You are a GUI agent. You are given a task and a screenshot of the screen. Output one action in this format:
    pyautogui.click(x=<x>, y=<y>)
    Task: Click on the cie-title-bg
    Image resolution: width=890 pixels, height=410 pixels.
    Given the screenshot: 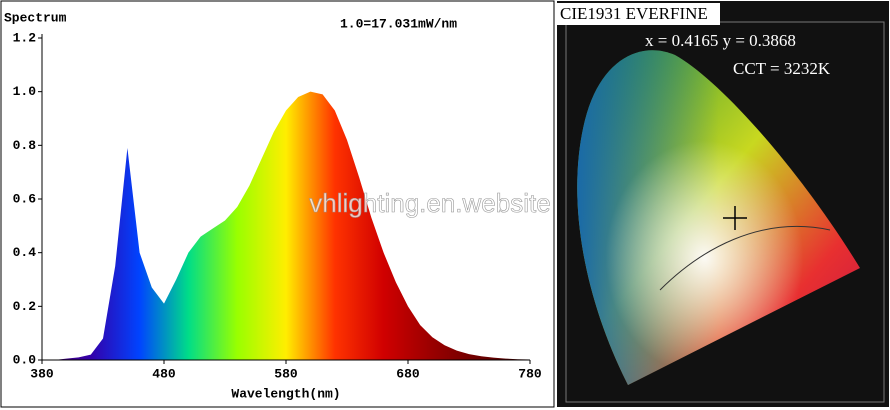 What is the action you would take?
    pyautogui.click(x=638, y=14)
    